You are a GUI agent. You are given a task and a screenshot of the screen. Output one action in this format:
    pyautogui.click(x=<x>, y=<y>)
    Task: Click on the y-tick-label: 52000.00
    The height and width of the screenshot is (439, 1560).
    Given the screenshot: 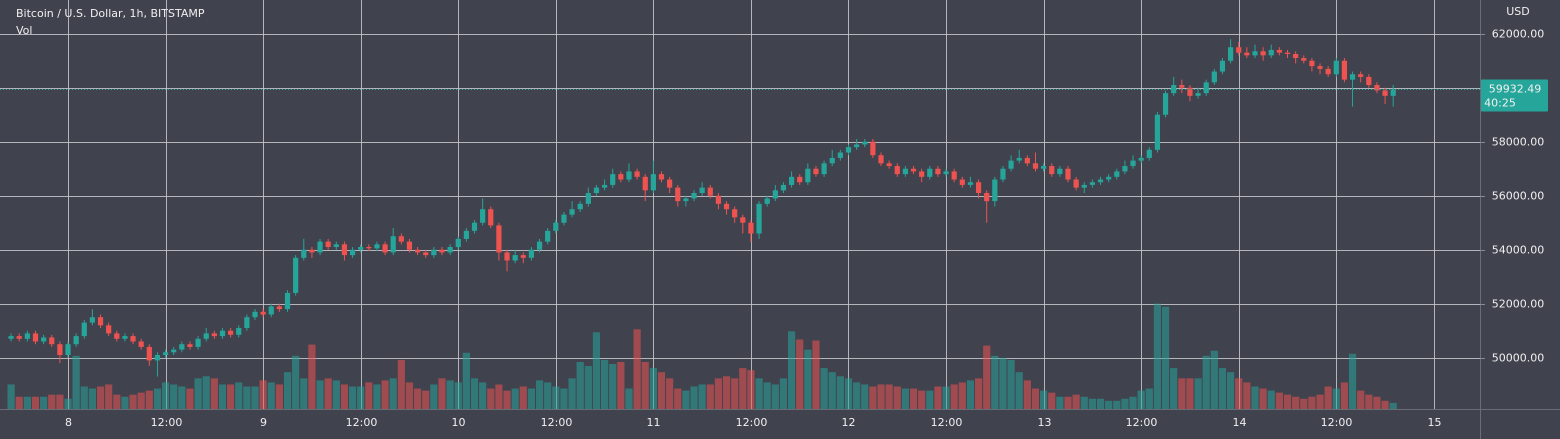 What is the action you would take?
    pyautogui.click(x=1518, y=304)
    